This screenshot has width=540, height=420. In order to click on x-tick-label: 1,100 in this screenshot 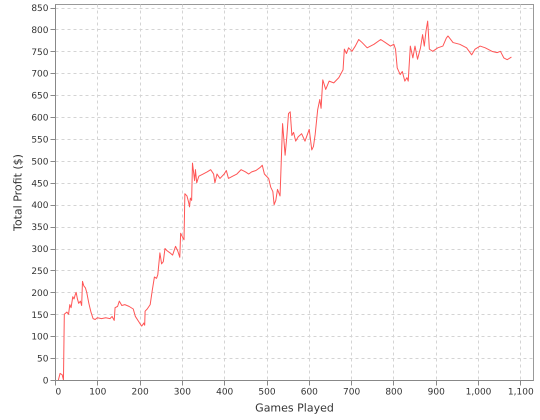, I will do `click(521, 393)`.